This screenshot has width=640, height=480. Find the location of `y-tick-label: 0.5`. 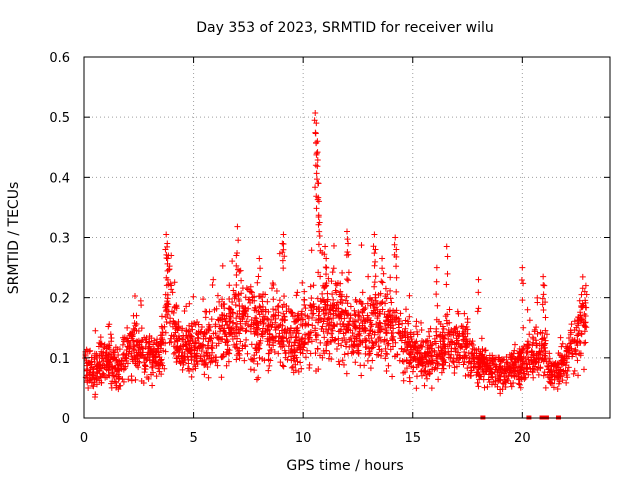

y-tick-label: 0.5 is located at coordinates (59, 118).